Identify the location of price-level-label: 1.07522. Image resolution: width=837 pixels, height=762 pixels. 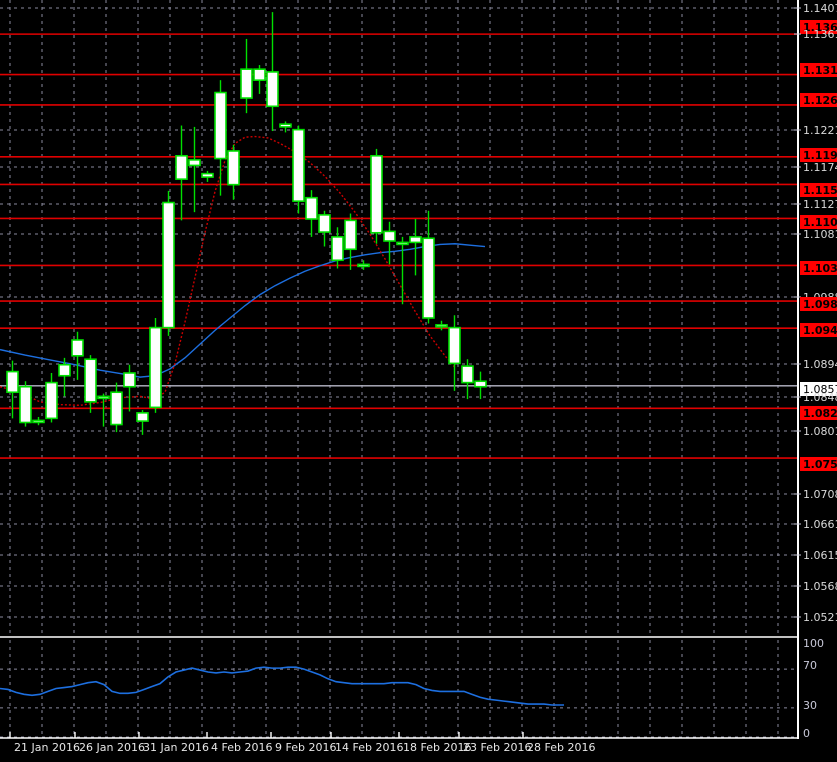
(820, 464).